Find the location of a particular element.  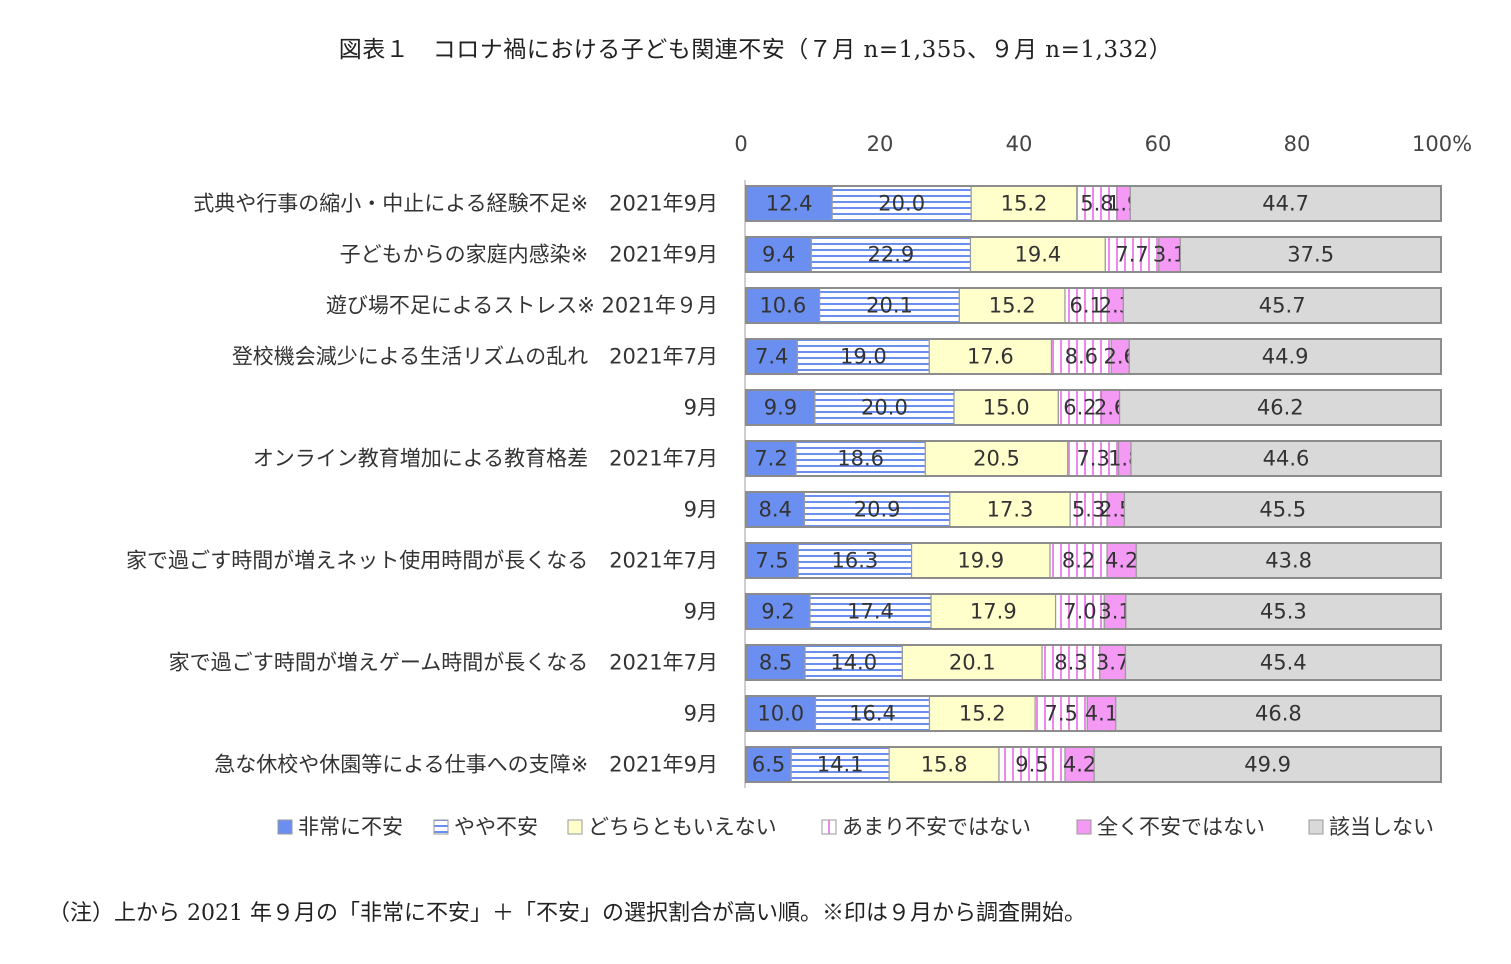

data-label: 17.9 is located at coordinates (993, 612).